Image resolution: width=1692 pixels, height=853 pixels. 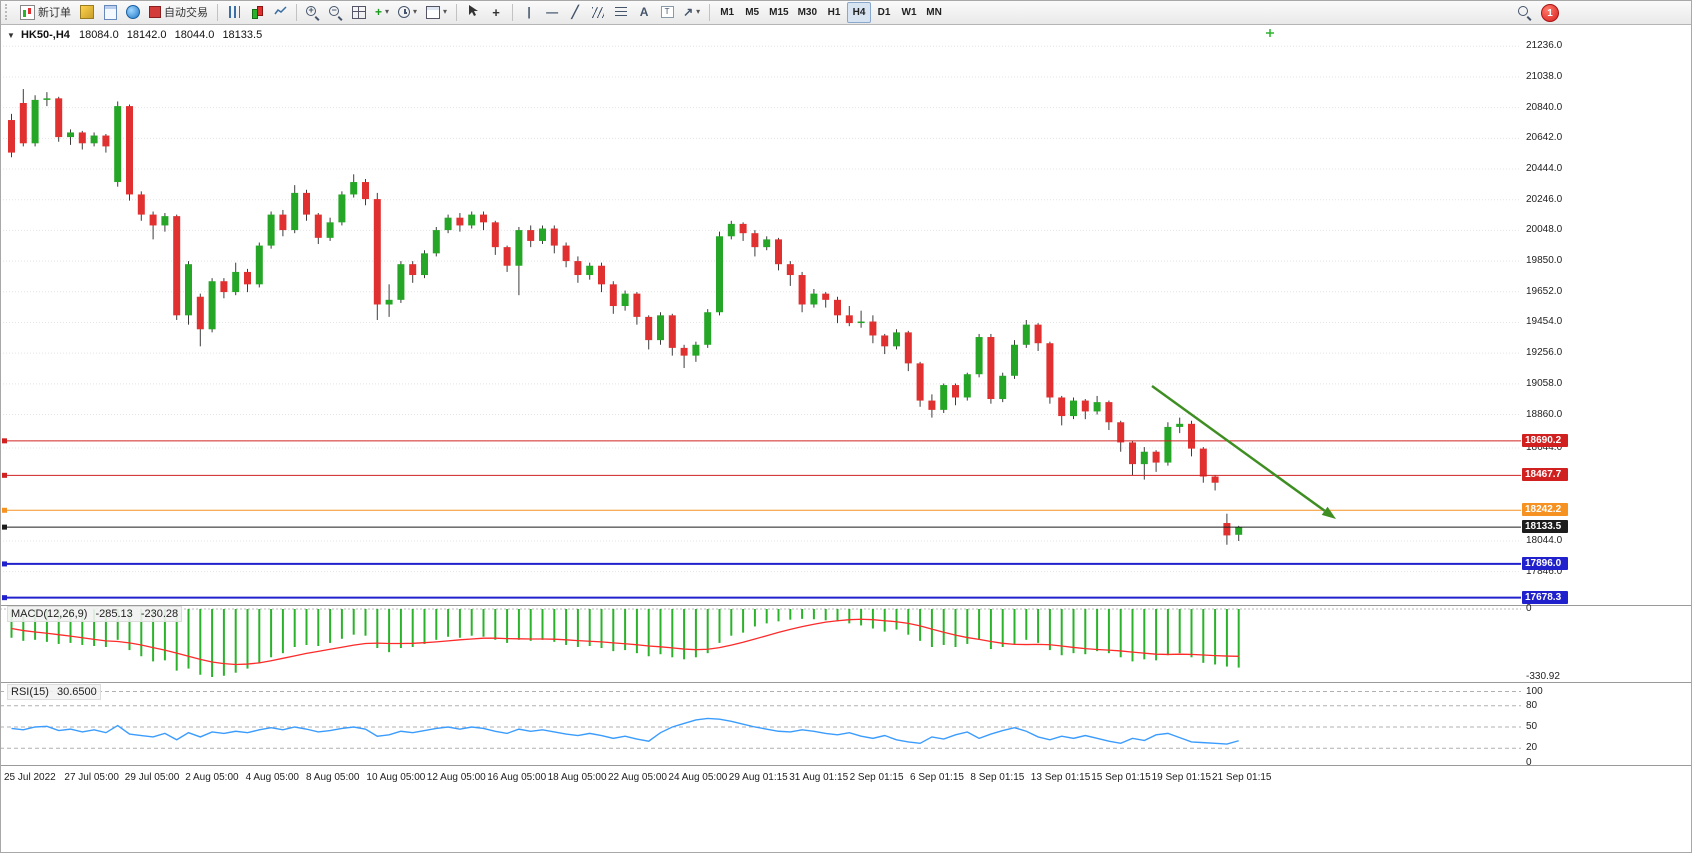 What do you see at coordinates (752, 12) in the screenshot?
I see `timeframe-button-m5: M5` at bounding box center [752, 12].